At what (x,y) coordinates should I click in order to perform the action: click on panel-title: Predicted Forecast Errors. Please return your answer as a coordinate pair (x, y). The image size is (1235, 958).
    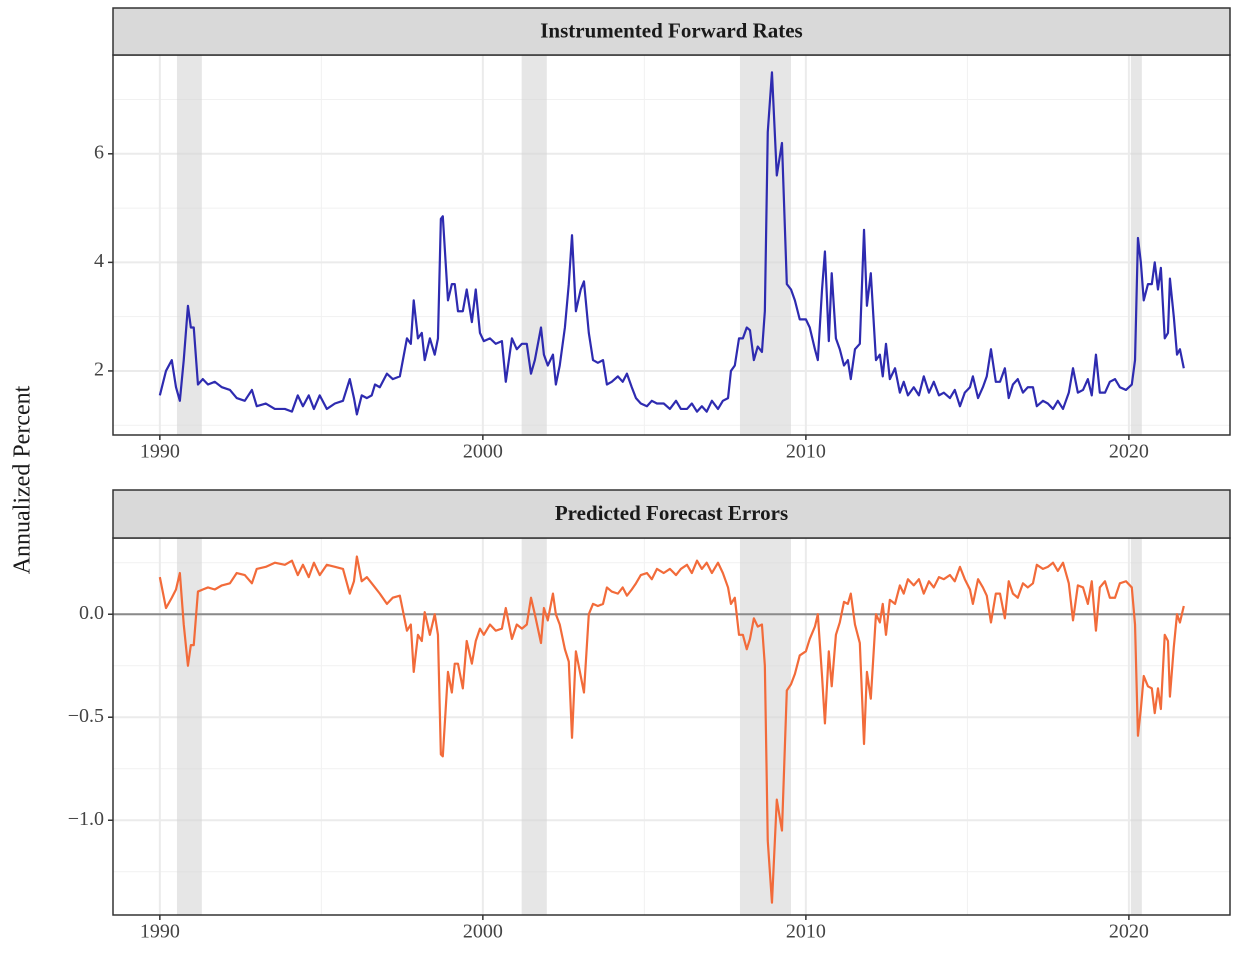
    Looking at the image, I should click on (671, 513).